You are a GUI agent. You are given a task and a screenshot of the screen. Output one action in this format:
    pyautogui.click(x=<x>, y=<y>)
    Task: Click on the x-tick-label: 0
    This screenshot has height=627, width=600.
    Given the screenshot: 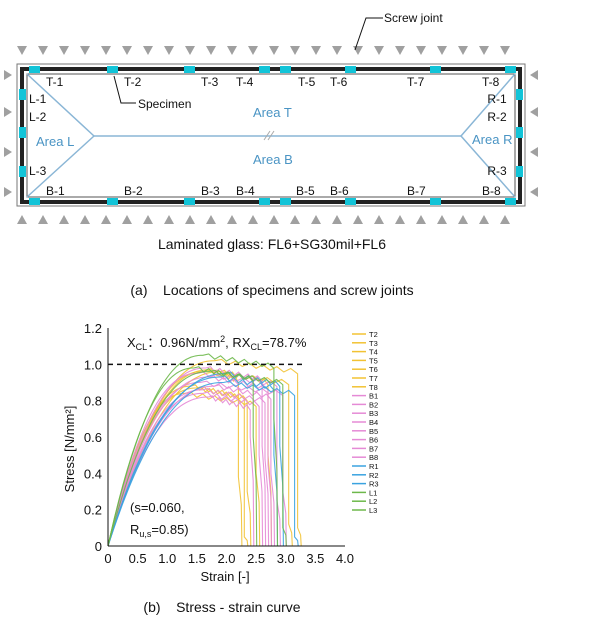 What is the action you would take?
    pyautogui.click(x=107, y=558)
    